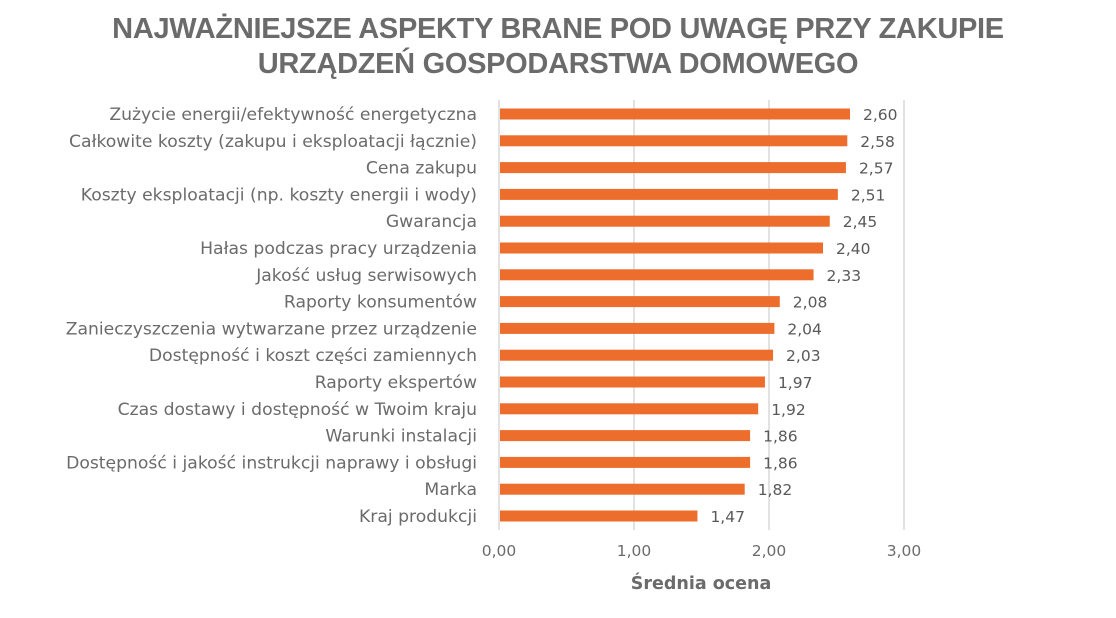 This screenshot has height=618, width=1116. I want to click on data-label: 2,51, so click(868, 195).